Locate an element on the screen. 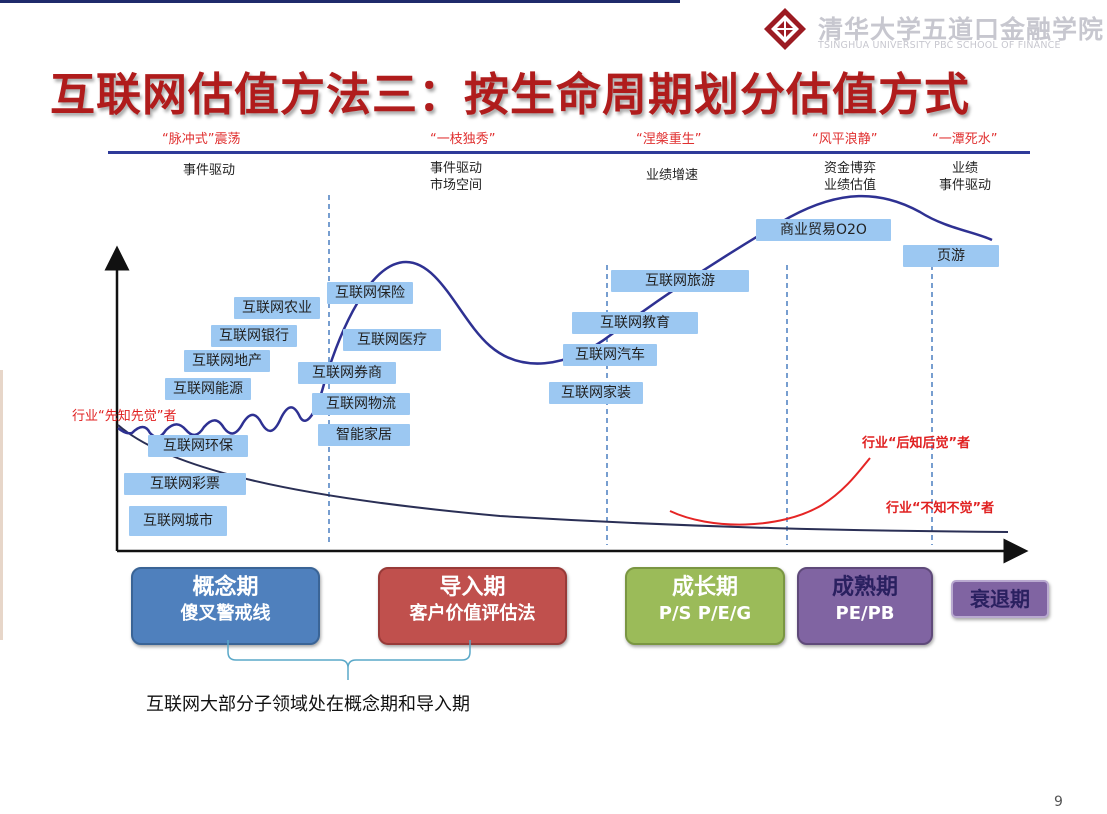 The width and height of the screenshot is (1107, 814). sector-label: 互联网教育 is located at coordinates (635, 323).